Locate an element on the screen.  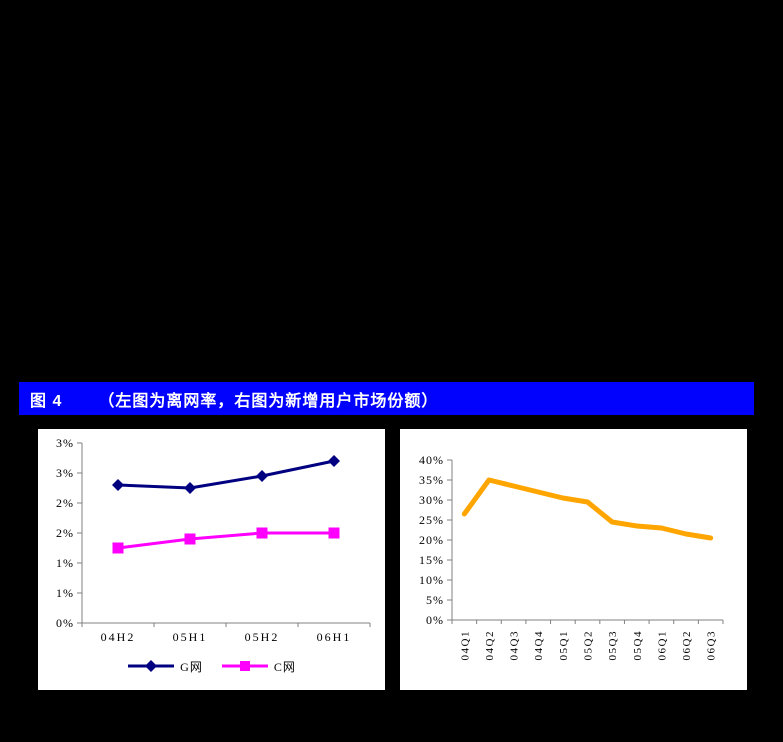
x-category-label: 04Q4 is located at coordinates (539, 645).